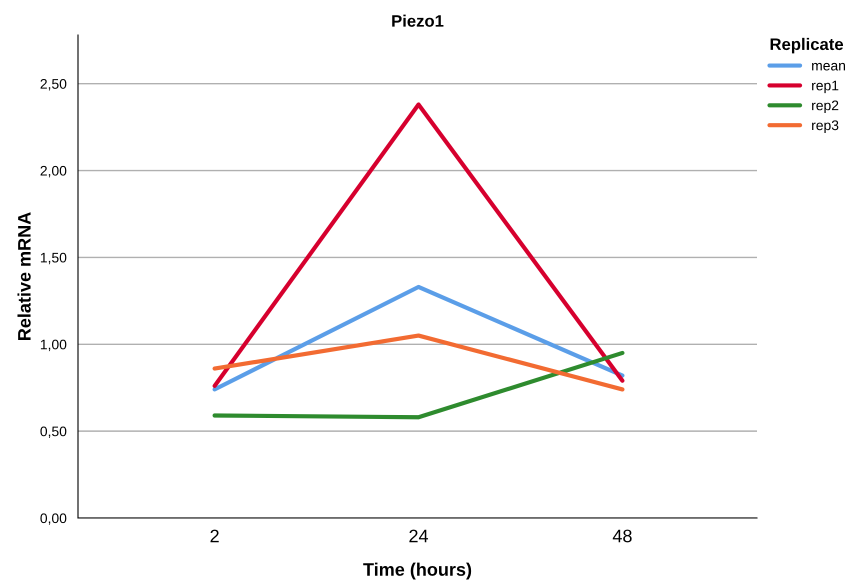 This screenshot has height=588, width=855. Describe the element at coordinates (53, 84) in the screenshot. I see `y-tick-label: 2,50` at that location.